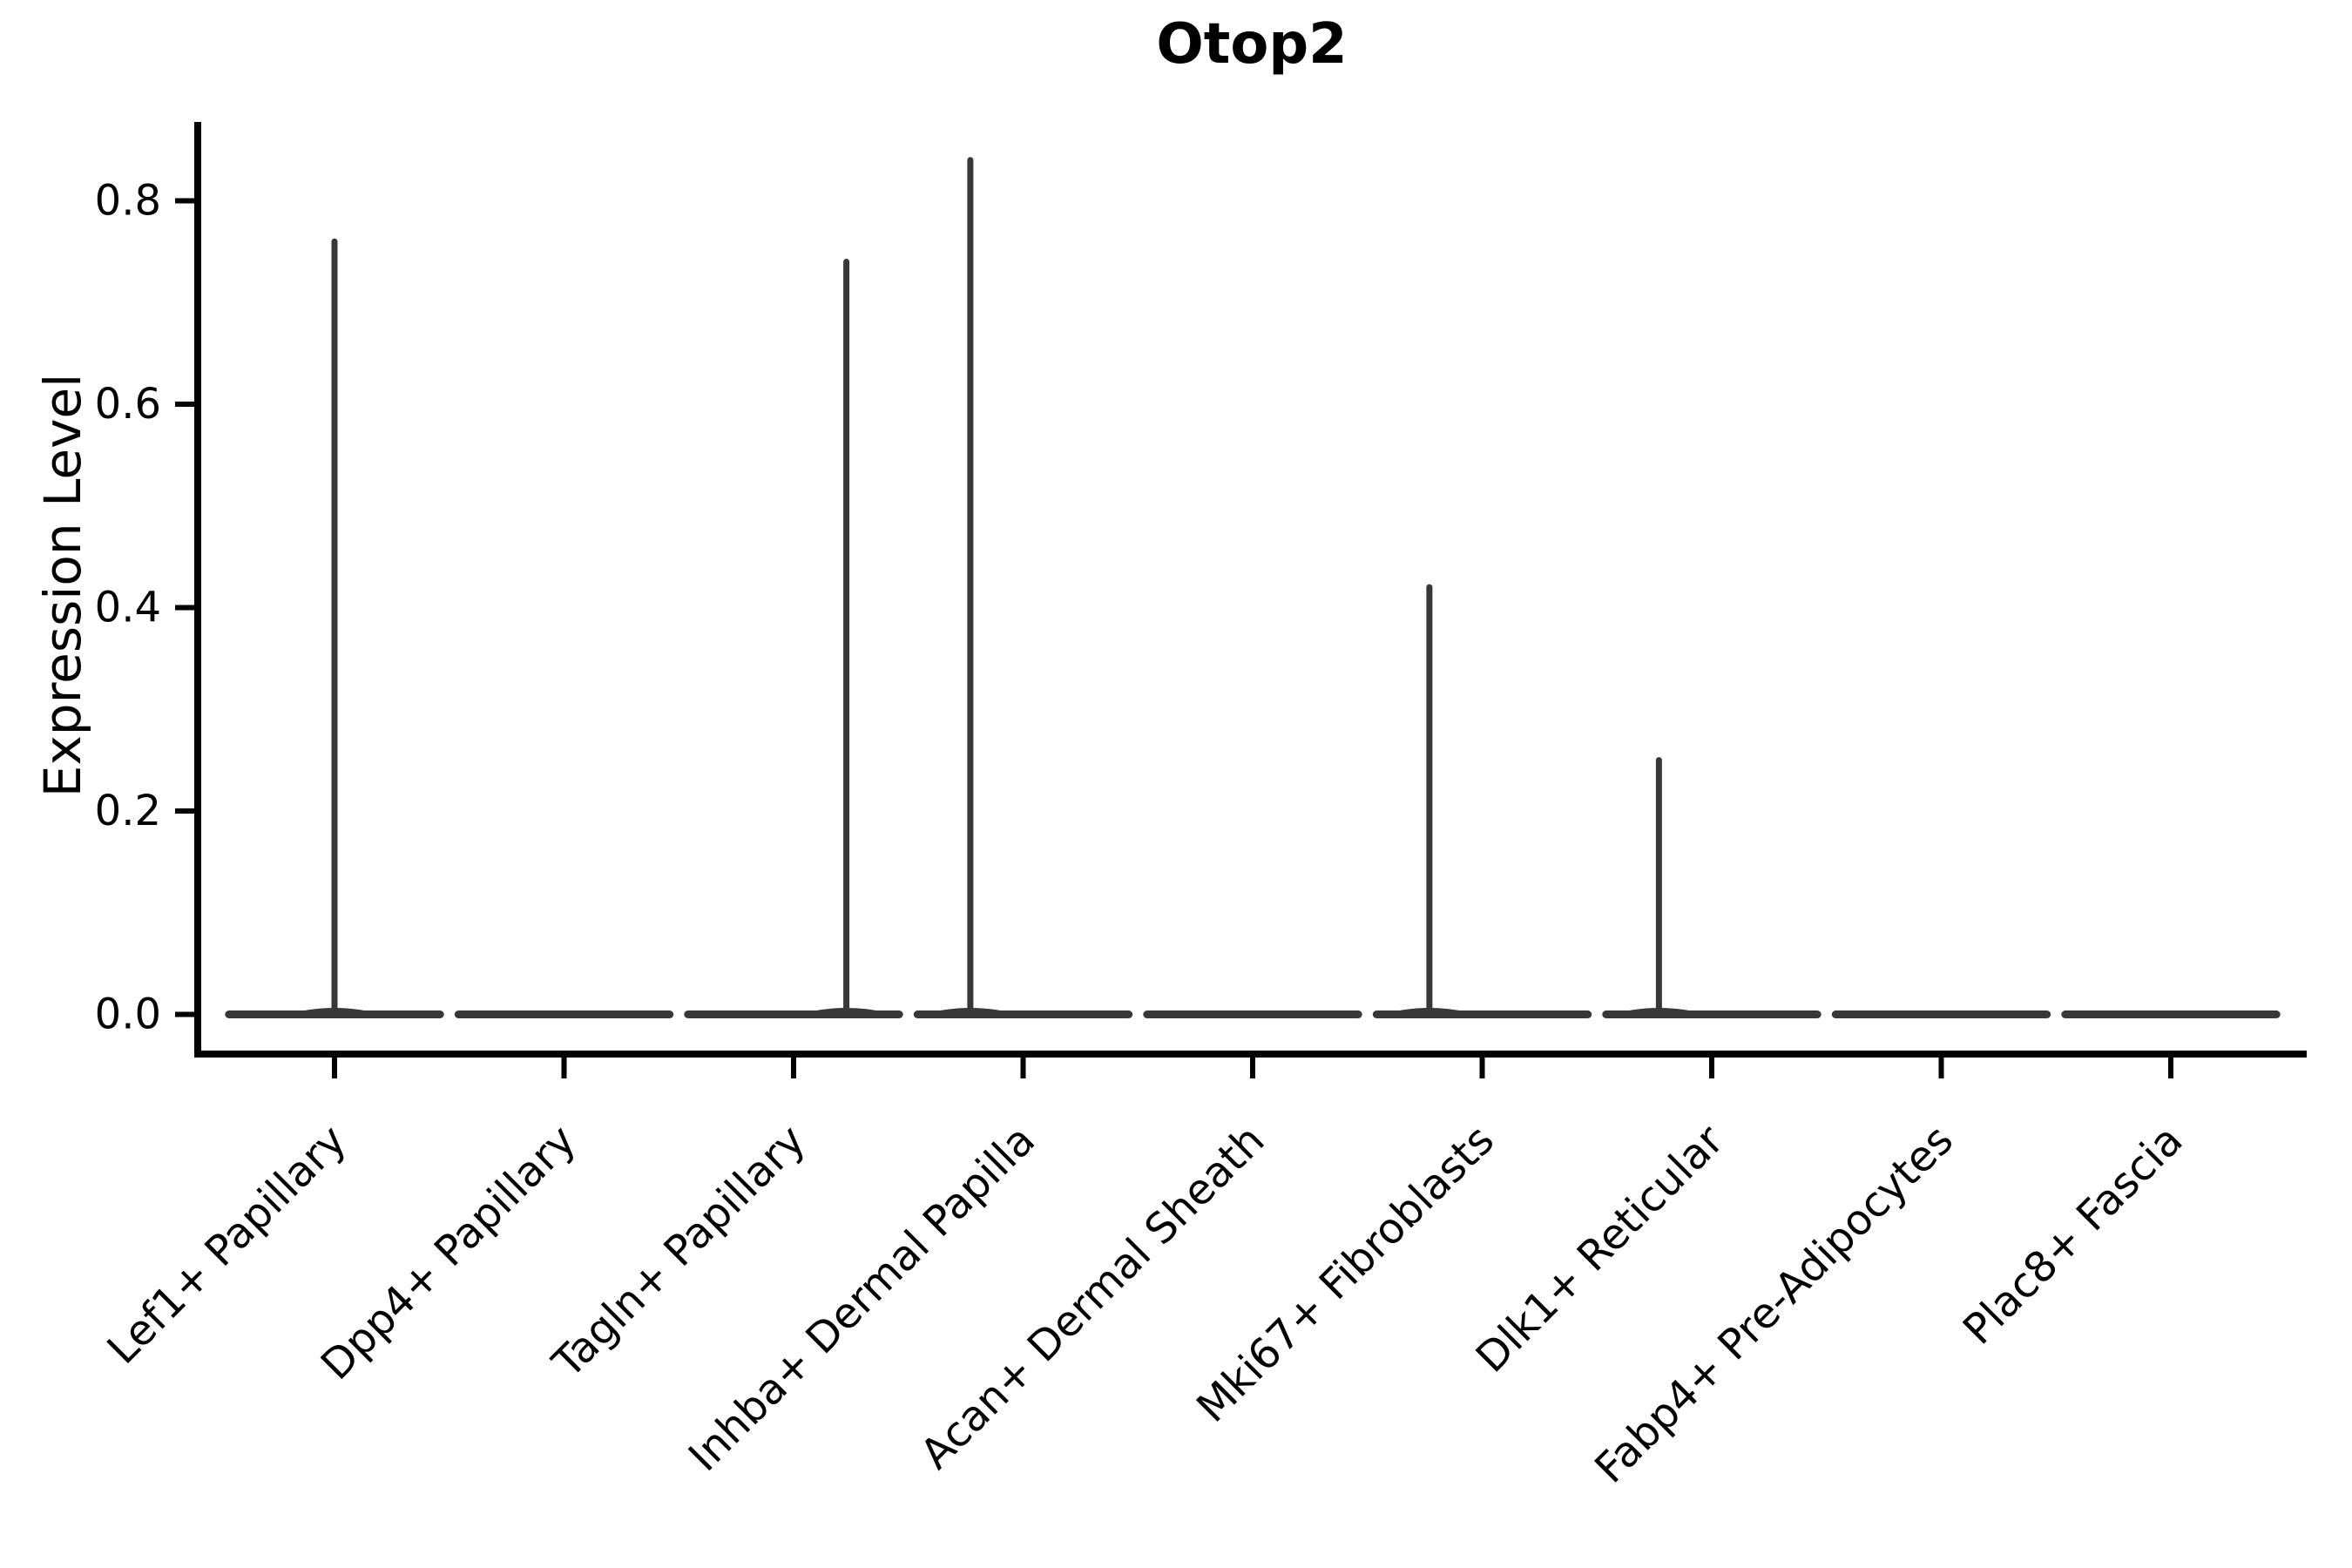  What do you see at coordinates (128, 811) in the screenshot?
I see `y-tick-label: 0.2` at bounding box center [128, 811].